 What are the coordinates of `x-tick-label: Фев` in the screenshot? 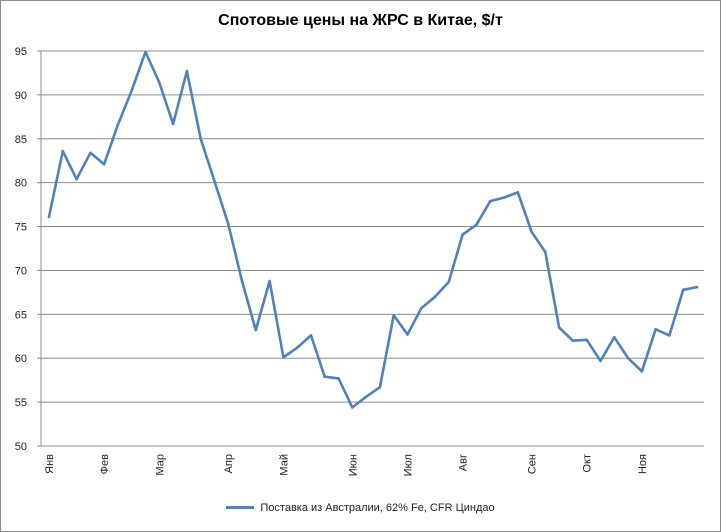 It's located at (105, 464).